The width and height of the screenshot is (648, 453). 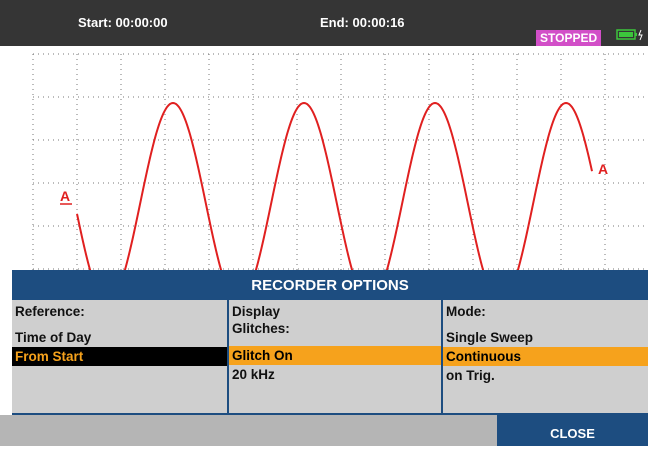 I want to click on option: Continuous, so click(x=545, y=356).